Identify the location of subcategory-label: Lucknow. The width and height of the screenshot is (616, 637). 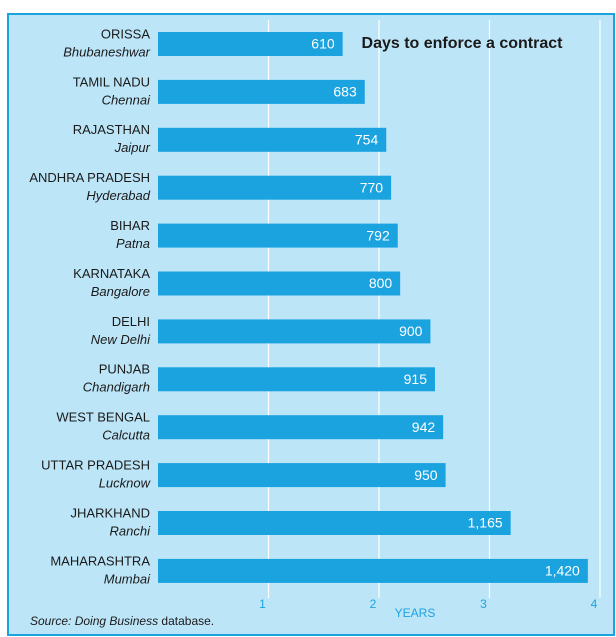
(125, 483).